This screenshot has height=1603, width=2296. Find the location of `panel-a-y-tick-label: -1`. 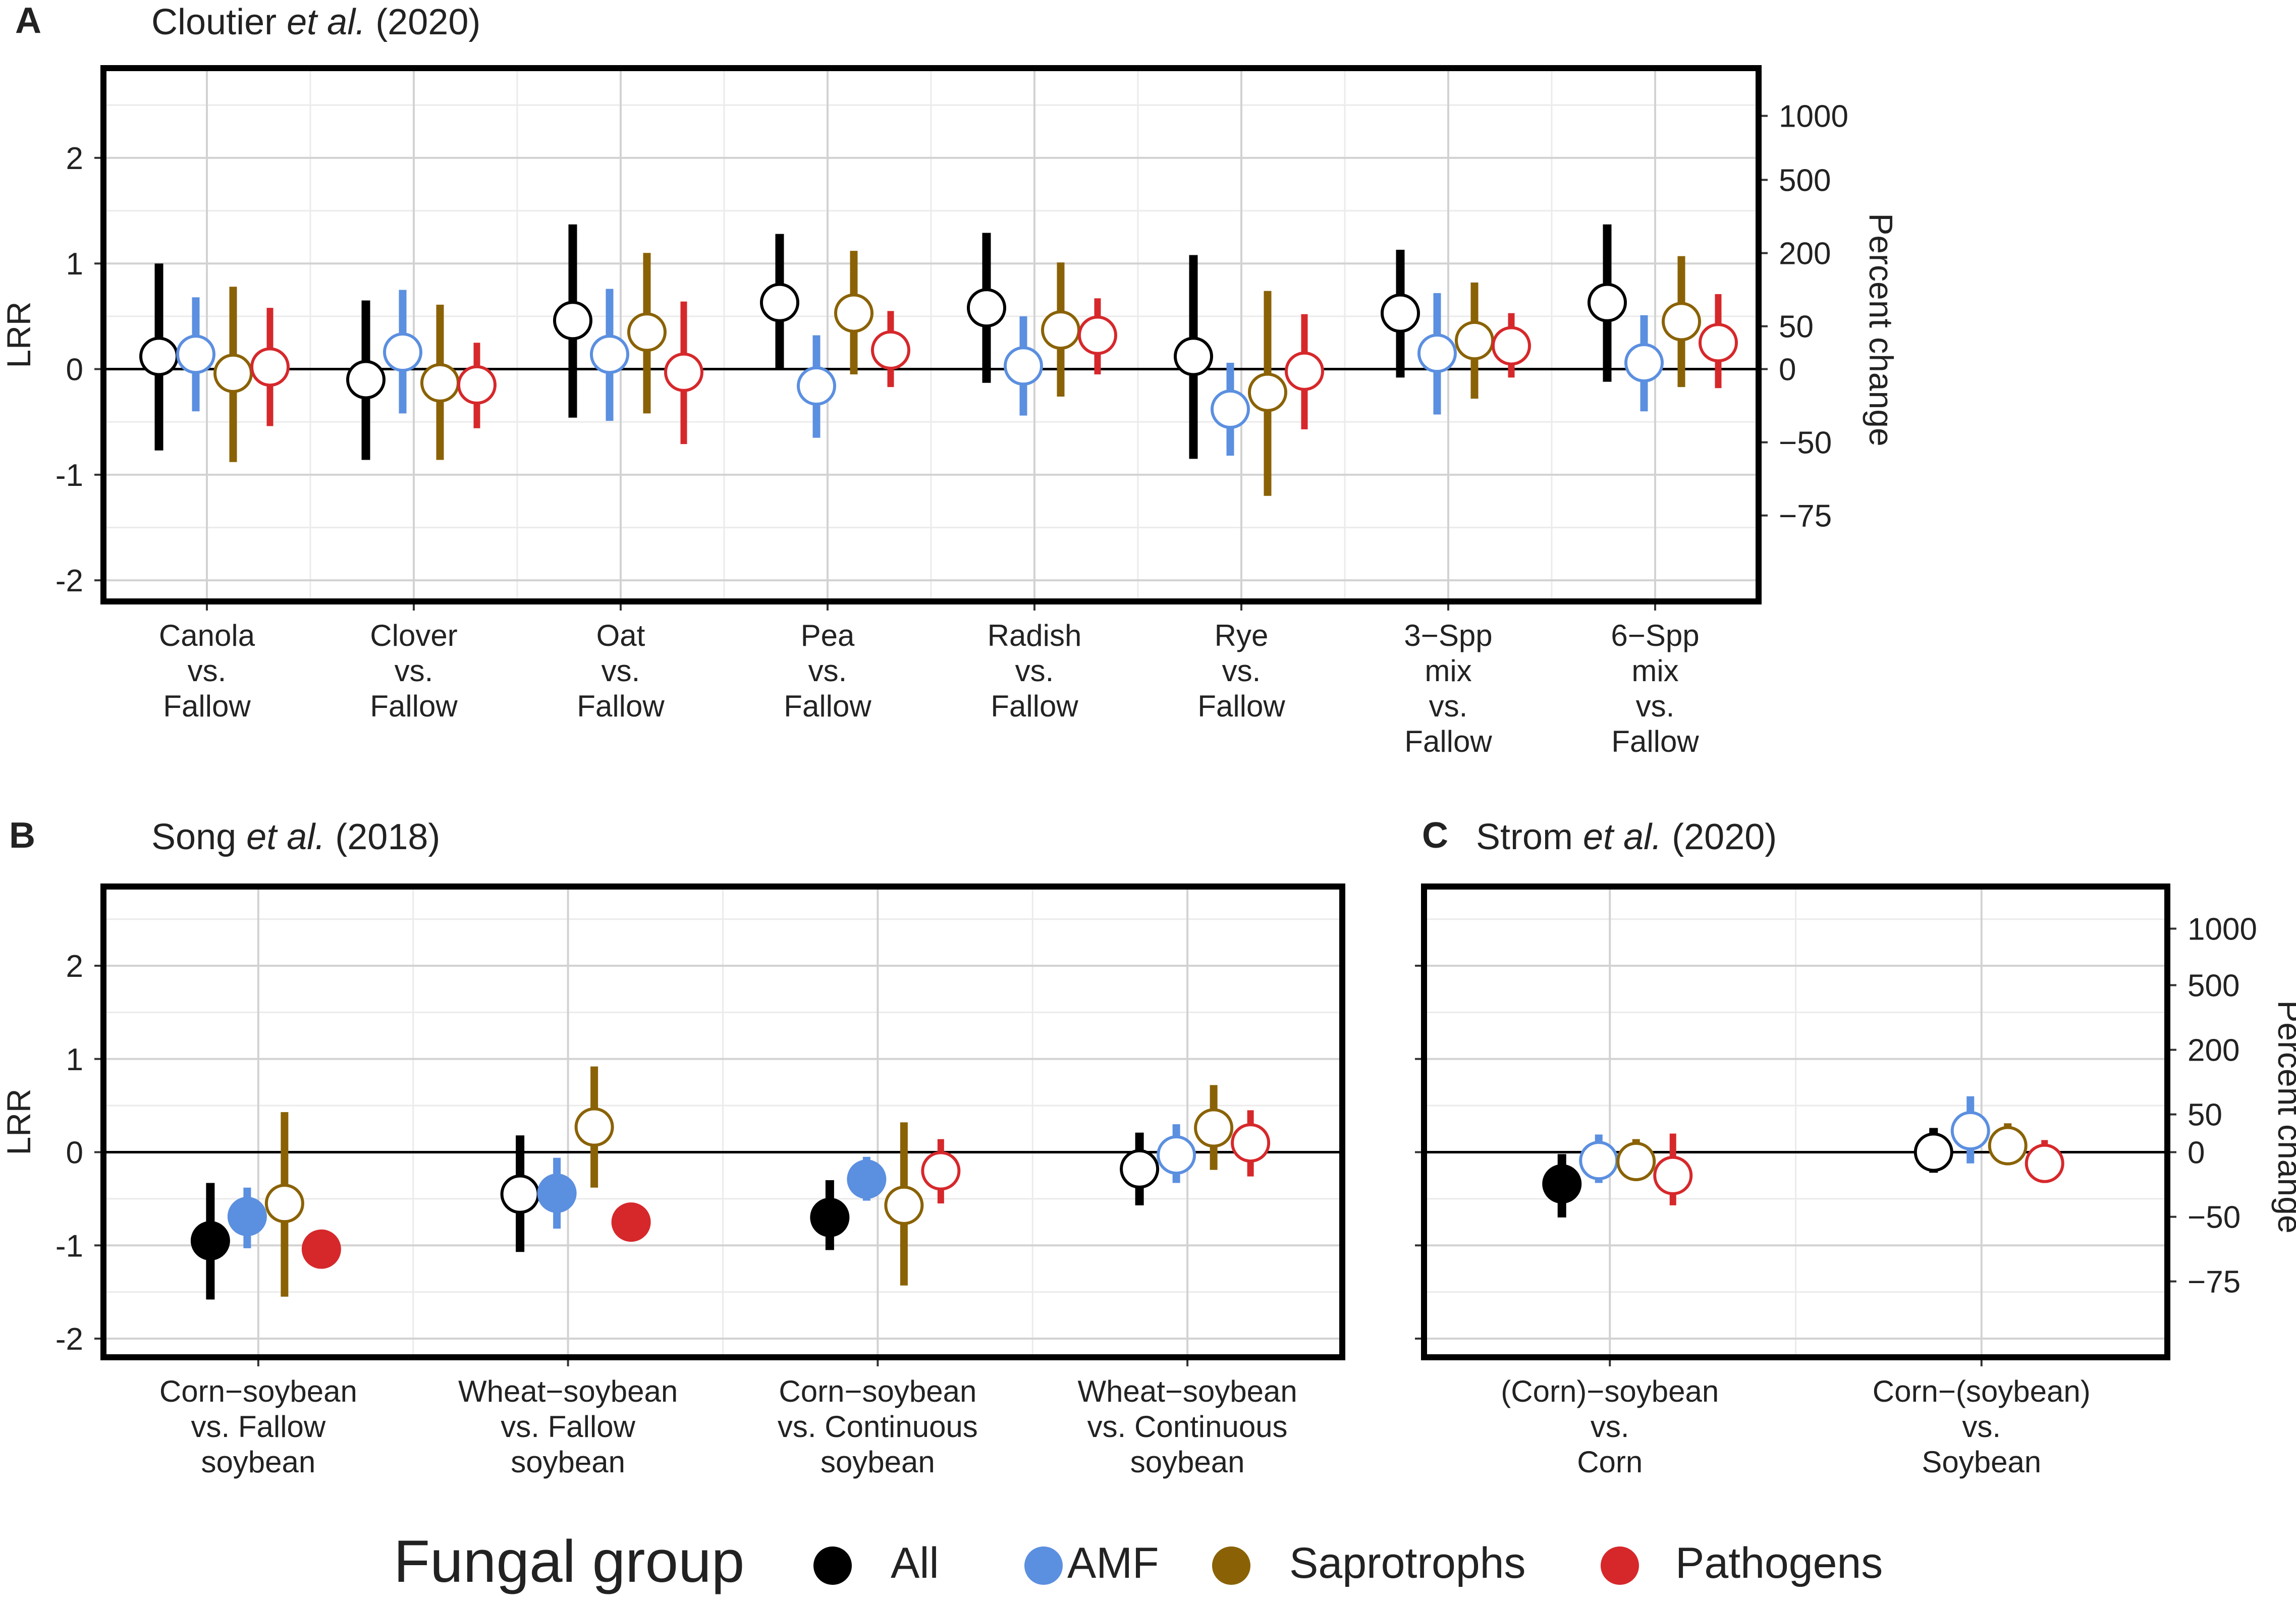

panel-a-y-tick-label: -1 is located at coordinates (69, 476).